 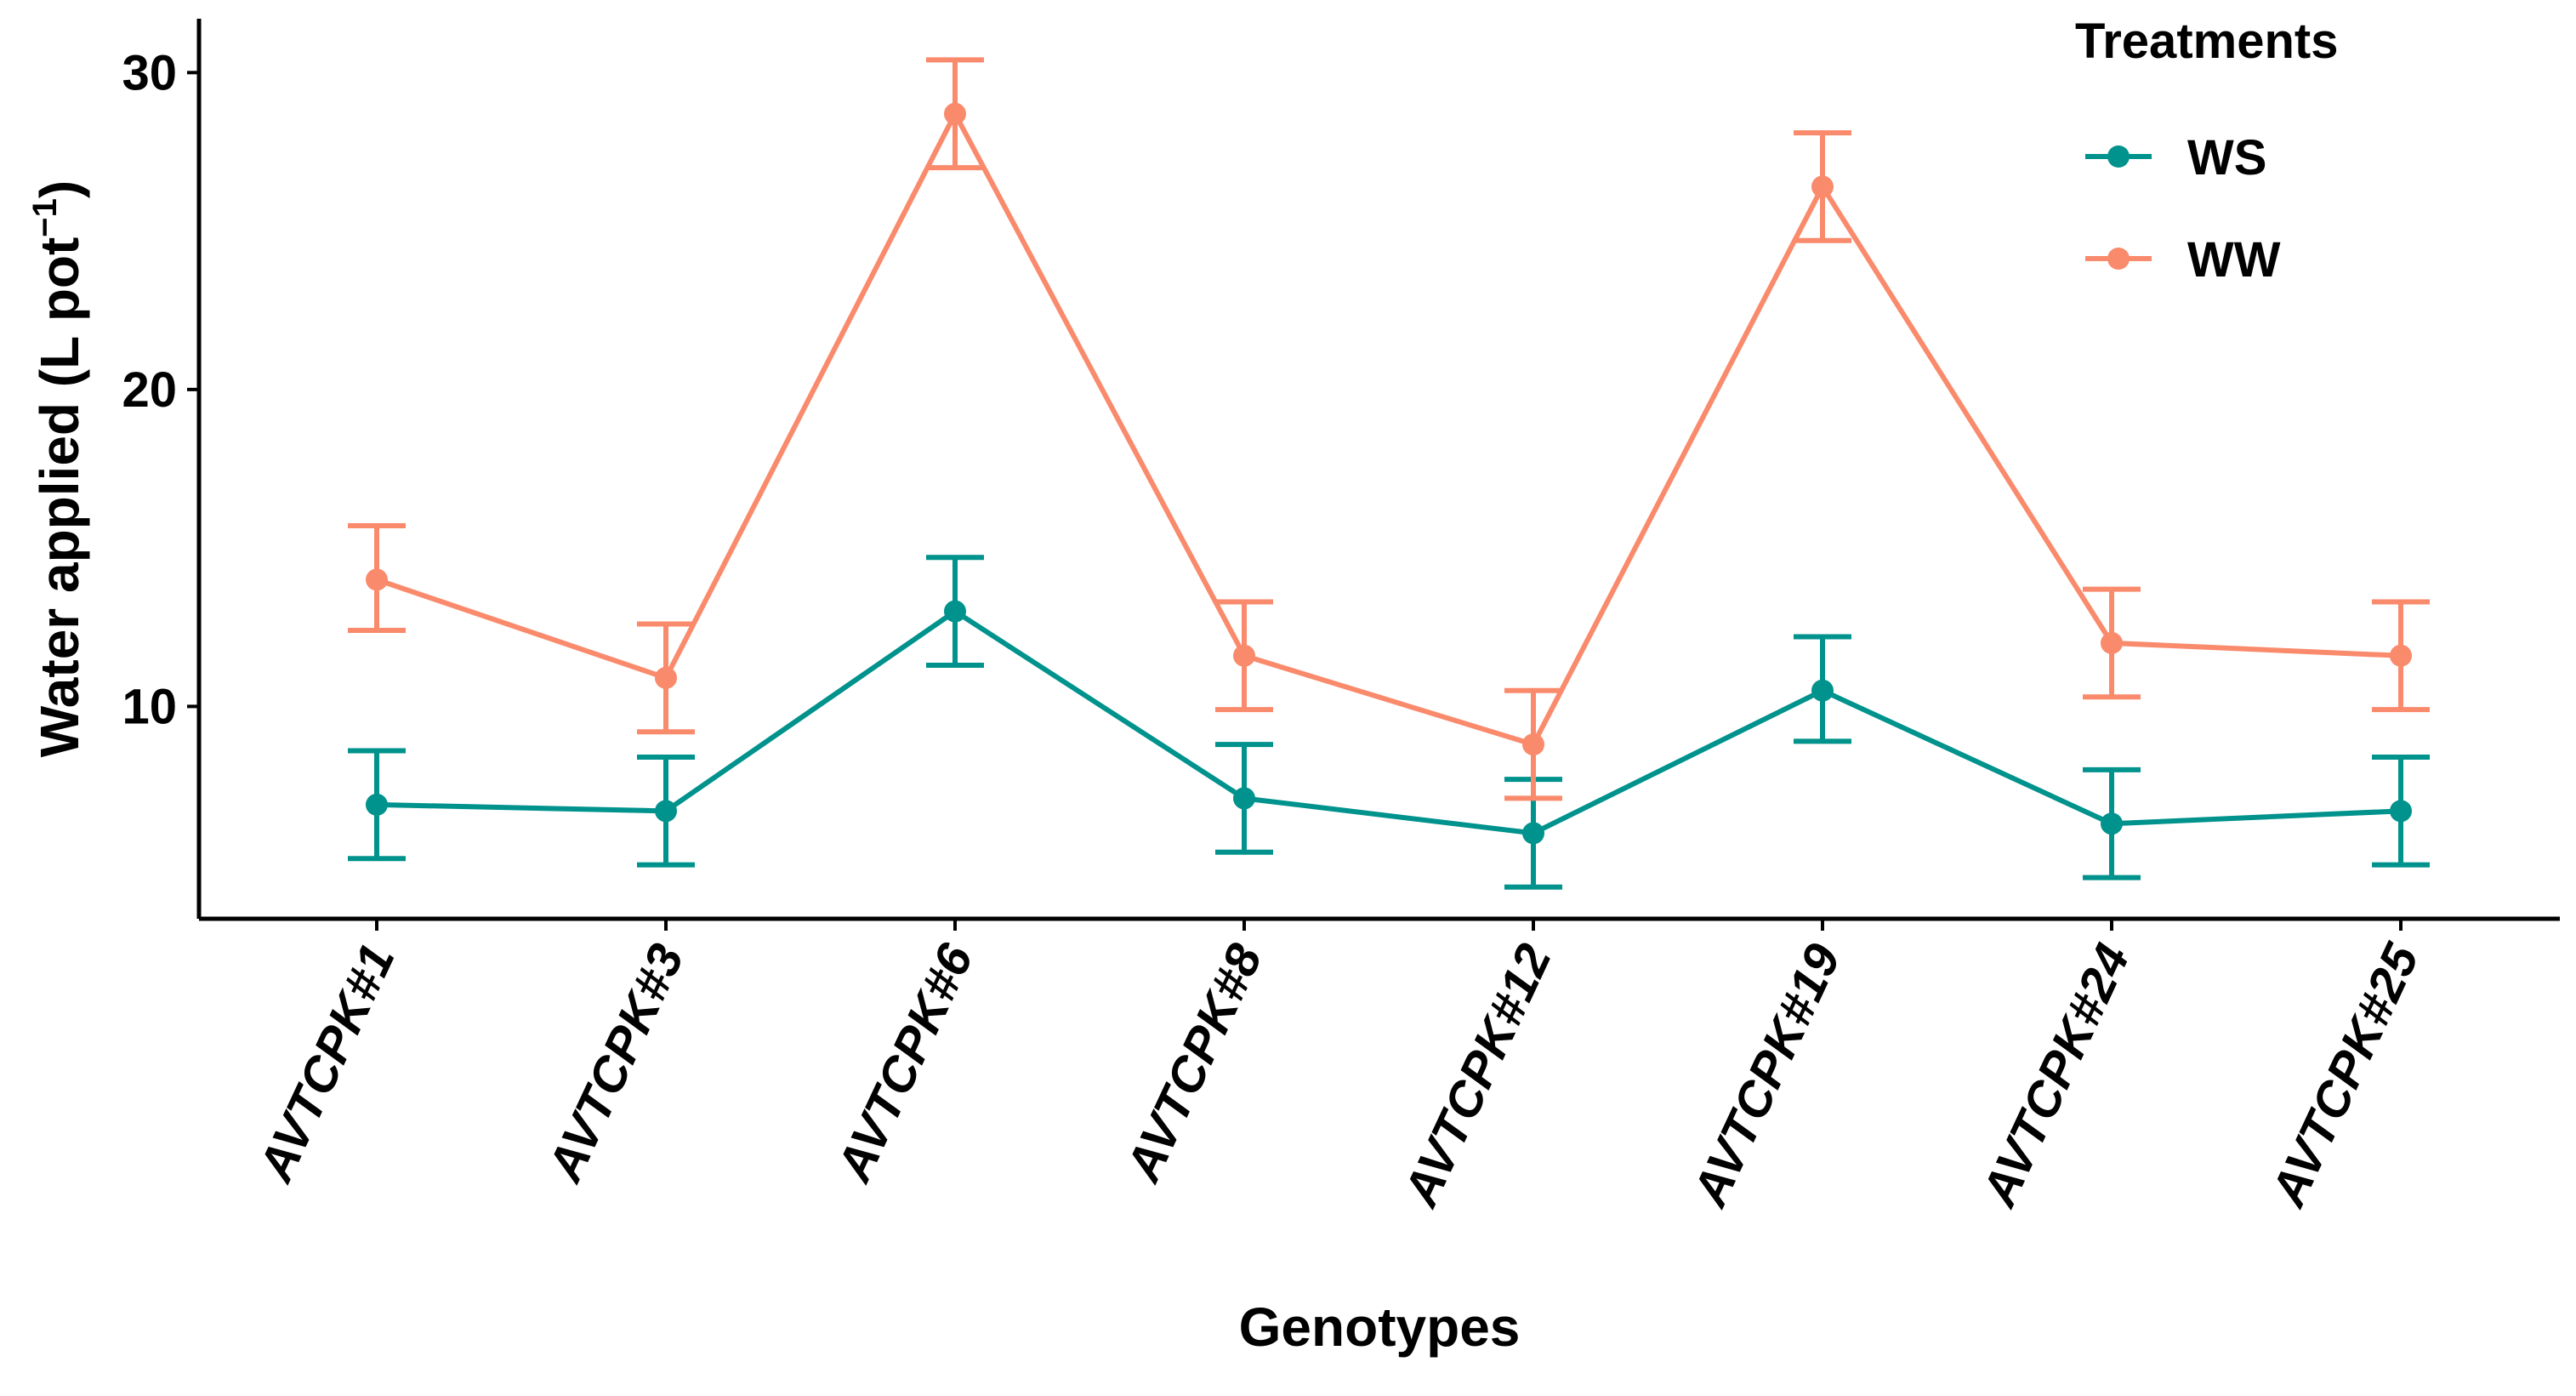 I want to click on y-axis-title-main: Water applied (L pot, so click(x=59, y=497).